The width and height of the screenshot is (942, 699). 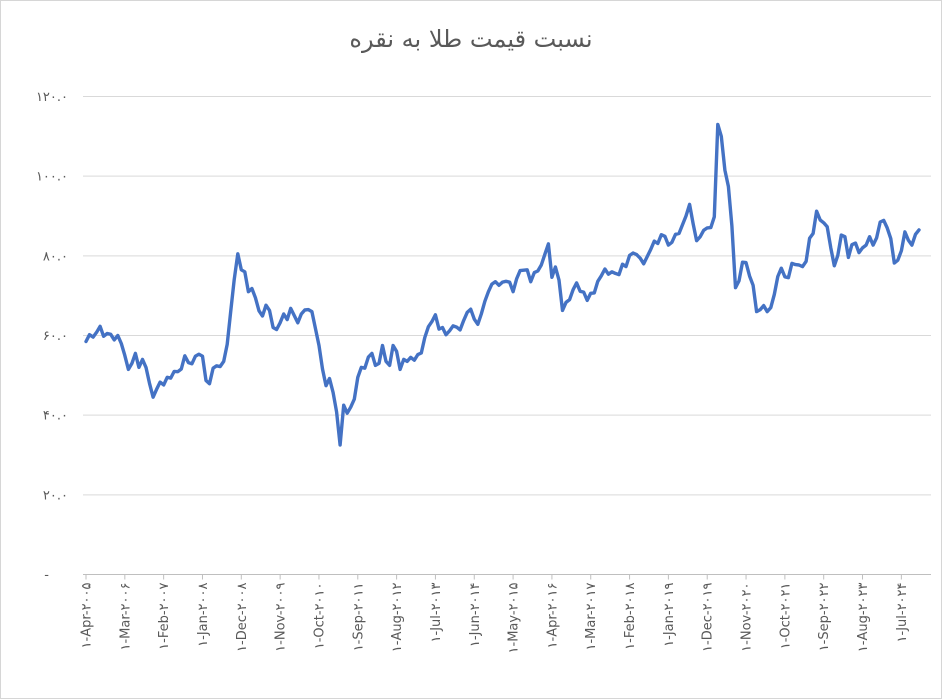 What do you see at coordinates (669, 614) in the screenshot?
I see `x-axis-tick-label: ۱-Jan-۲۰۱۹` at bounding box center [669, 614].